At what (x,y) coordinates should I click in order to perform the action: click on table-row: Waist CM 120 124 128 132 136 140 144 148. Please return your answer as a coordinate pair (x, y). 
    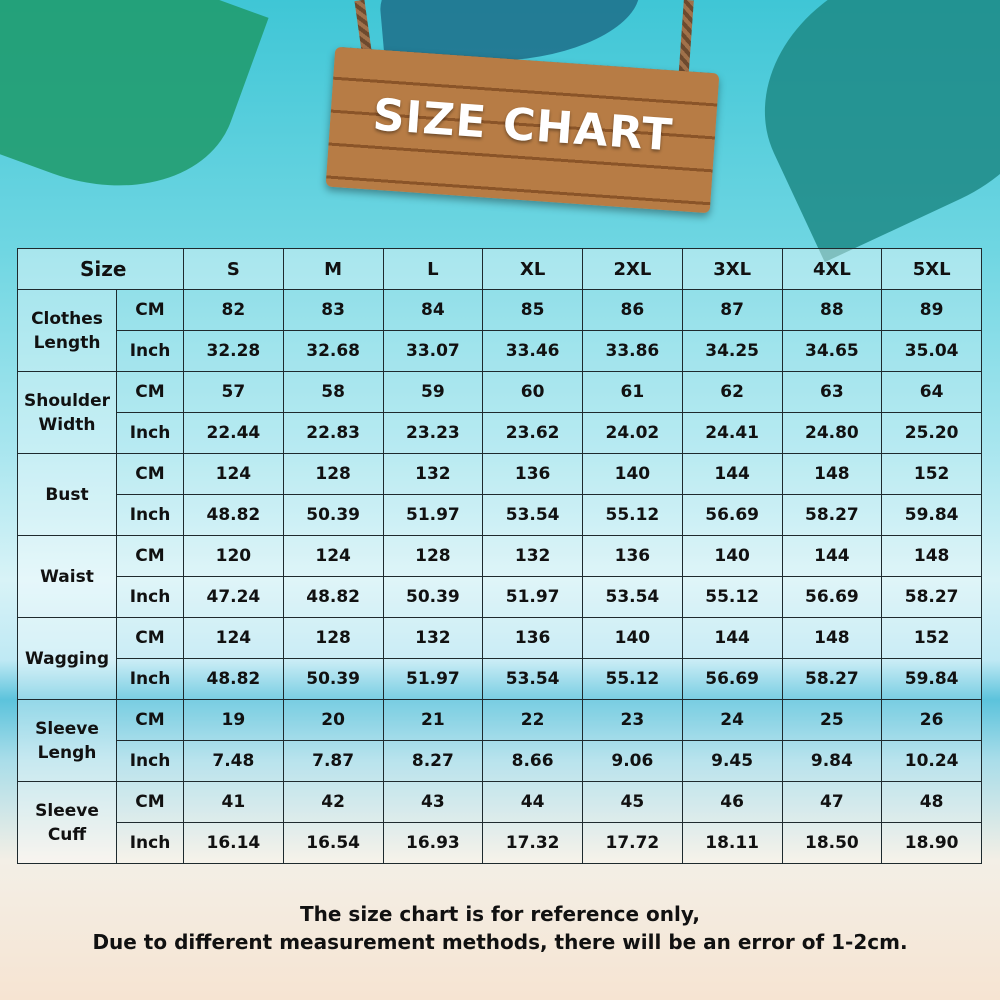
    Looking at the image, I should click on (499, 576).